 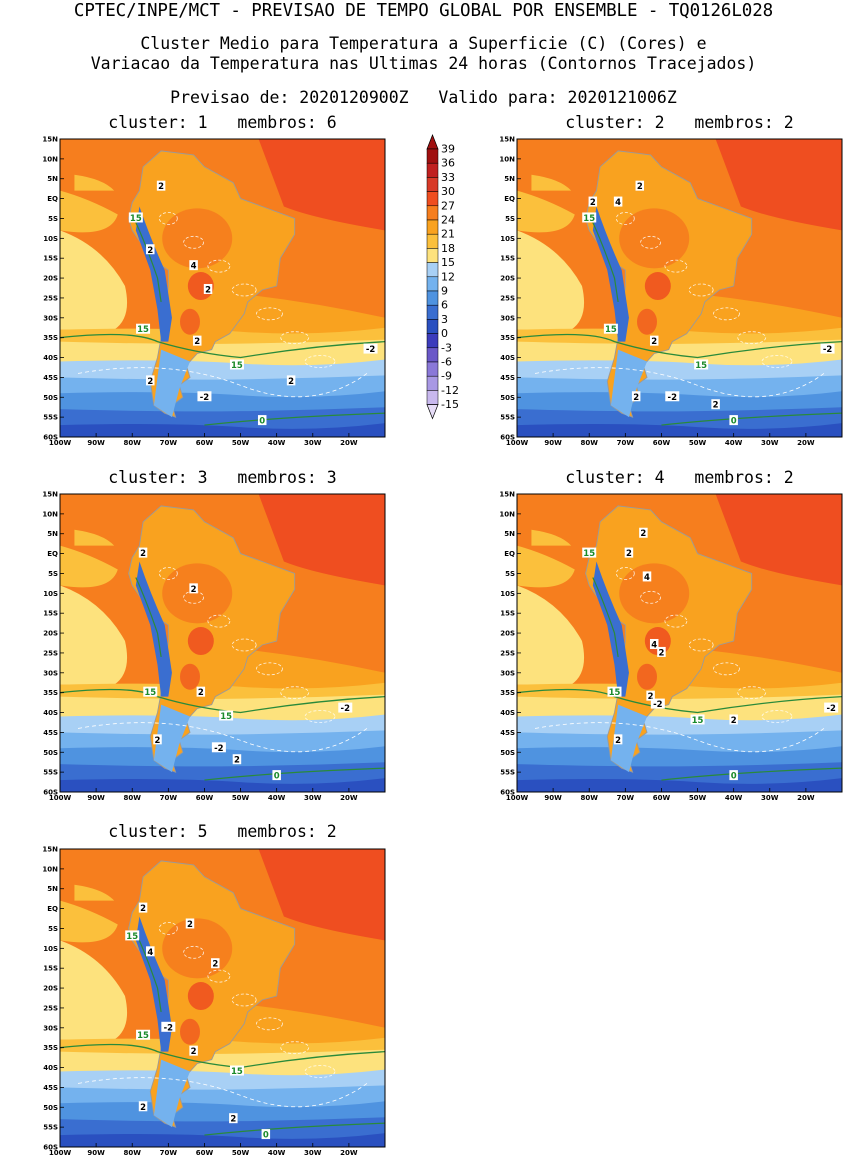 I want to click on colorbar-label: 33, so click(x=448, y=177).